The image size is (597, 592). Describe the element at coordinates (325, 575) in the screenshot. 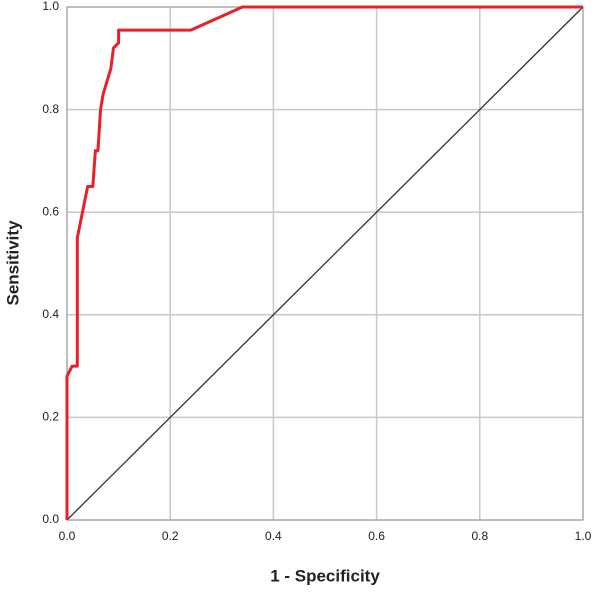

I see `x-axis-title: 1 - Specificity` at that location.